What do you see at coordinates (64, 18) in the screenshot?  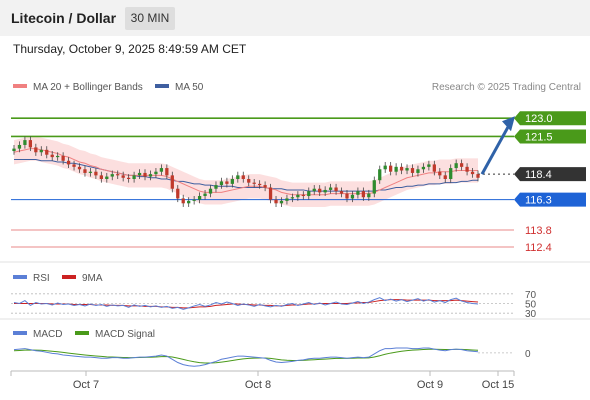 I see `instrument-title: Litecoin / Dollar` at bounding box center [64, 18].